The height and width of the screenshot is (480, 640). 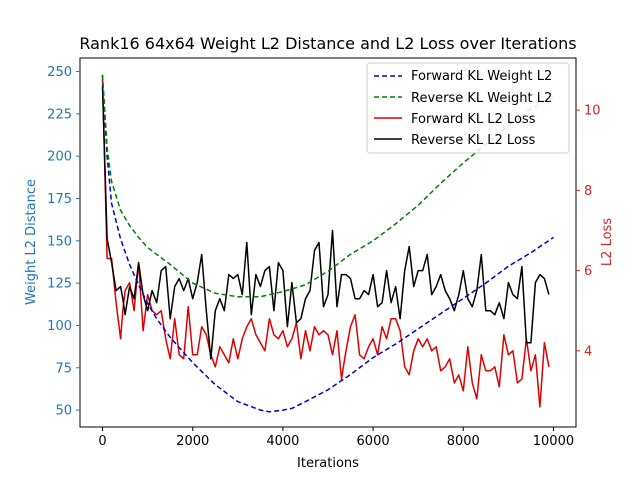 I want to click on y-left-tick-label: 50, so click(x=63, y=411).